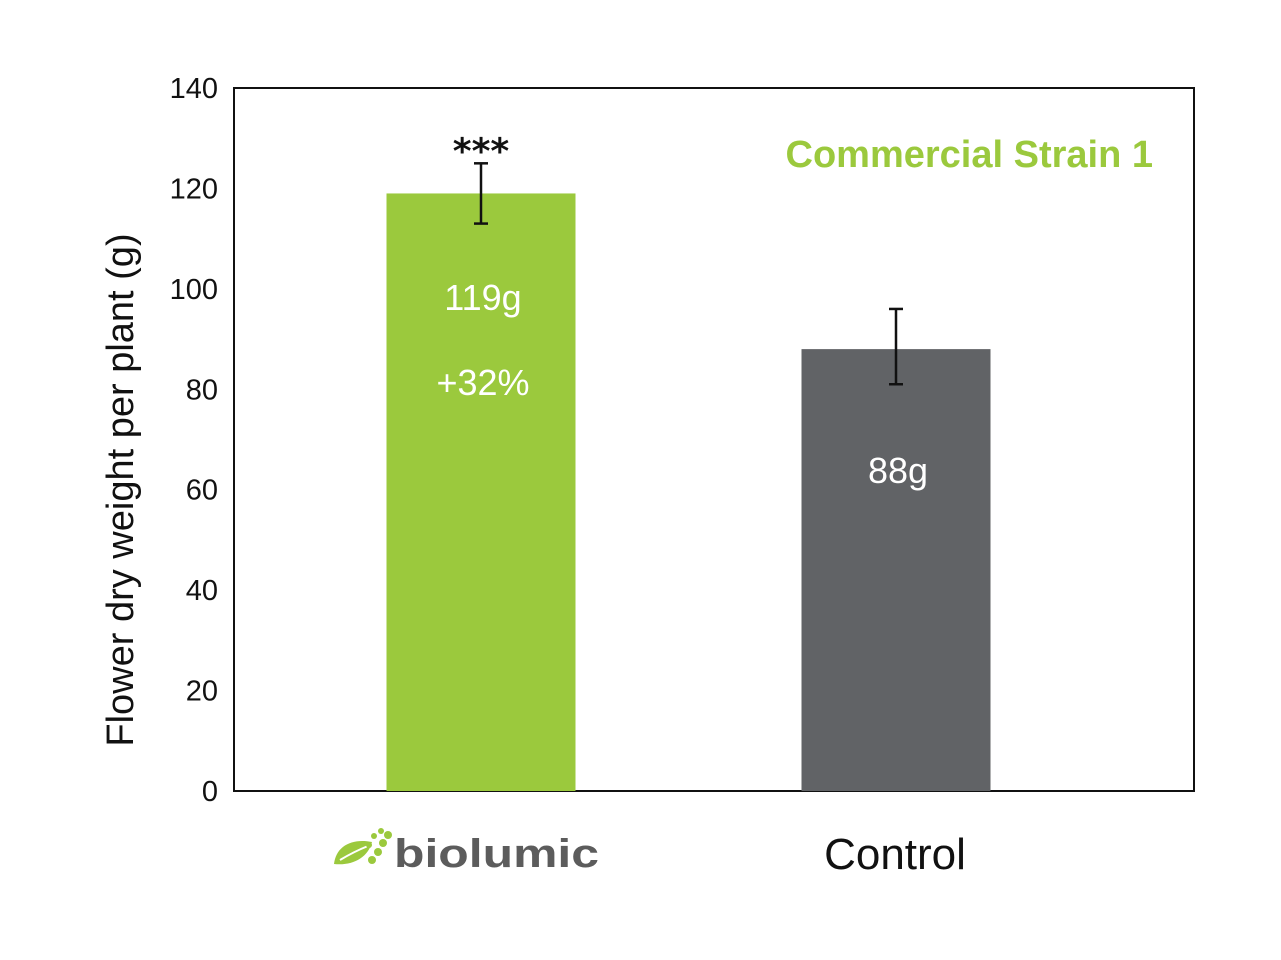 The height and width of the screenshot is (960, 1281). What do you see at coordinates (202, 390) in the screenshot?
I see `y-tick-label: 80` at bounding box center [202, 390].